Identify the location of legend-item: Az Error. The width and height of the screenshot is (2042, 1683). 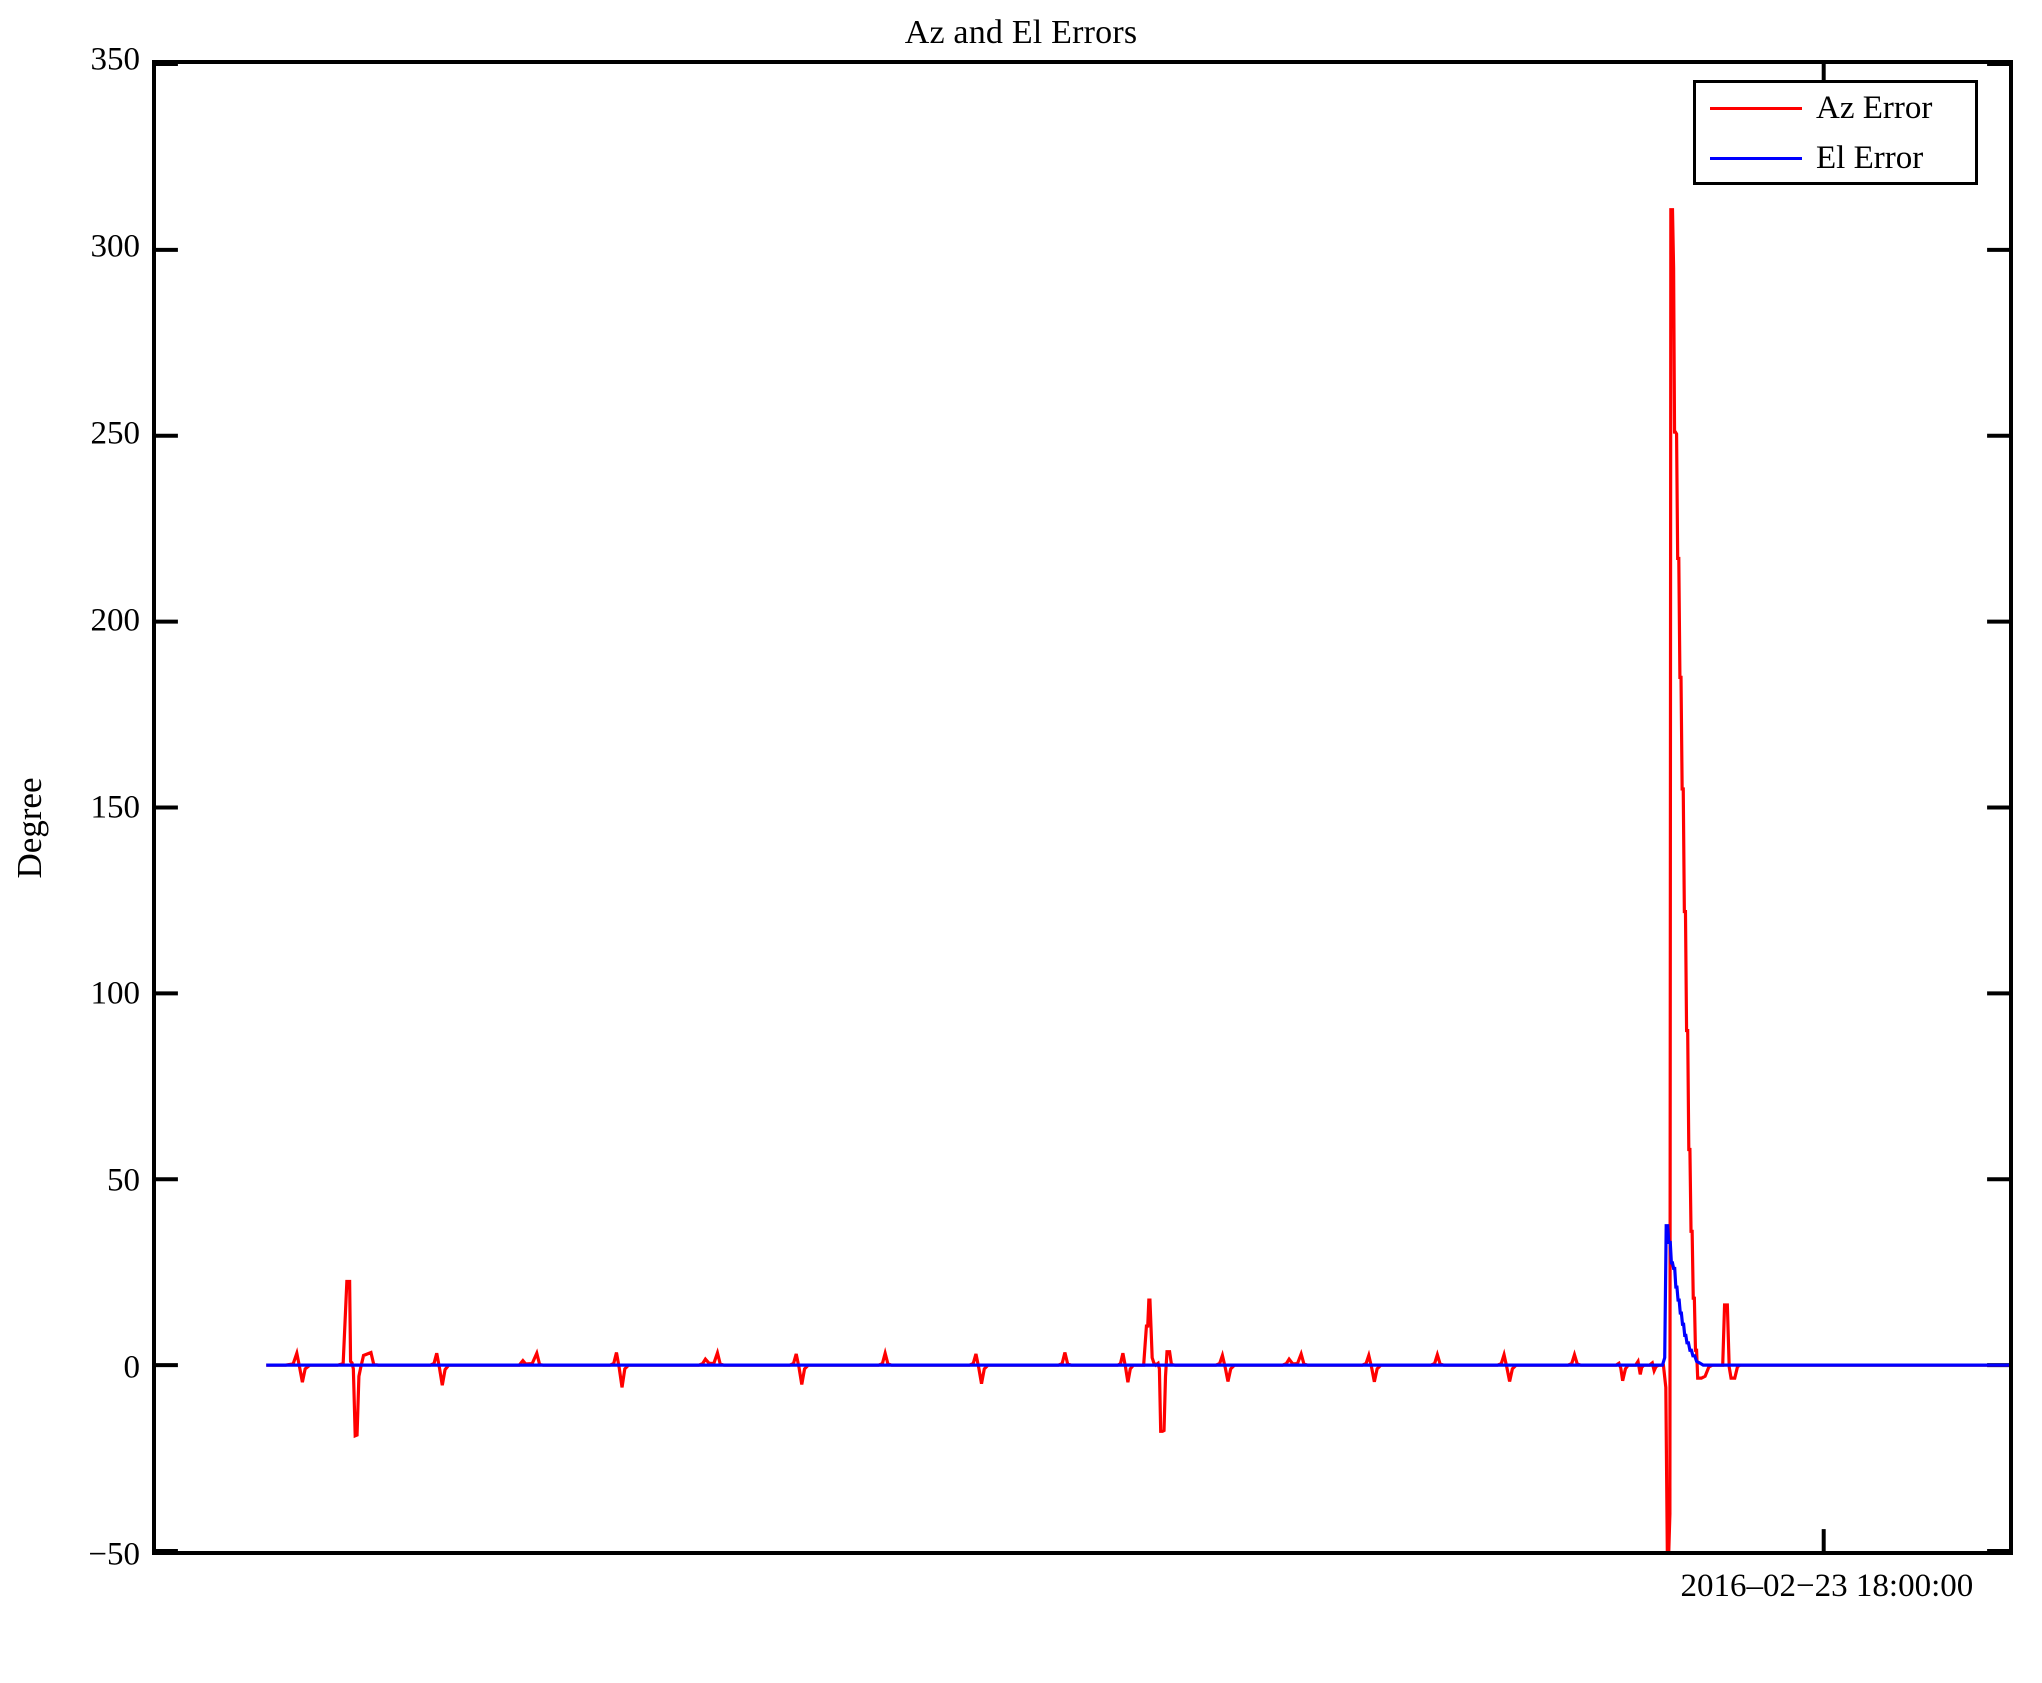
(1835, 108).